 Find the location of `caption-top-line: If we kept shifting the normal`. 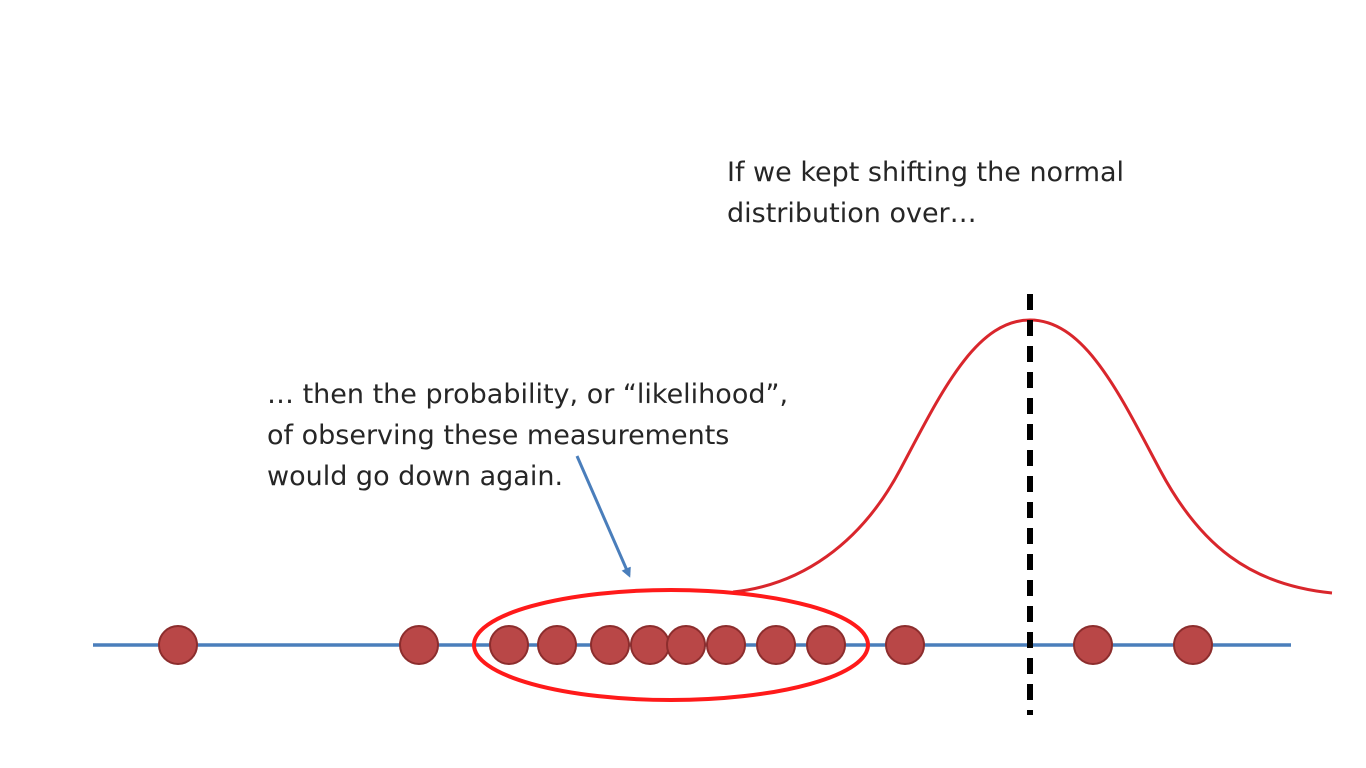

caption-top-line: If we kept shifting the normal is located at coordinates (926, 172).